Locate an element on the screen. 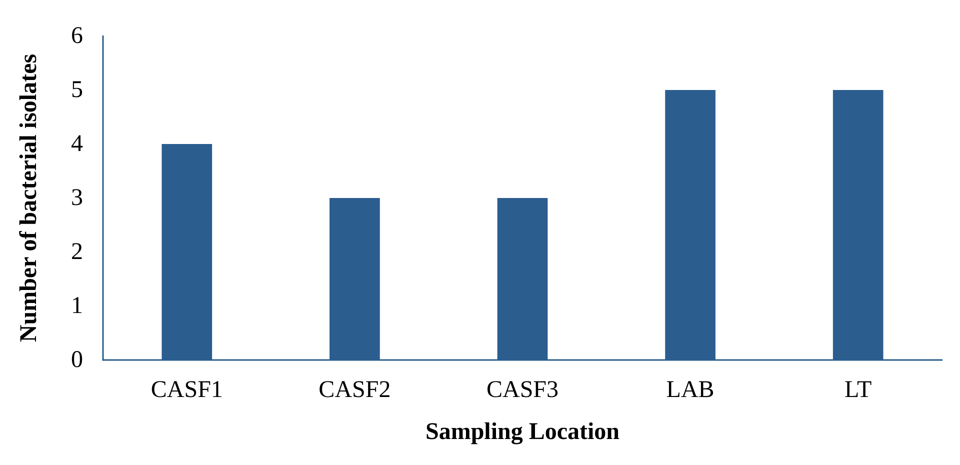  y-tick-label: 5 is located at coordinates (77, 90).